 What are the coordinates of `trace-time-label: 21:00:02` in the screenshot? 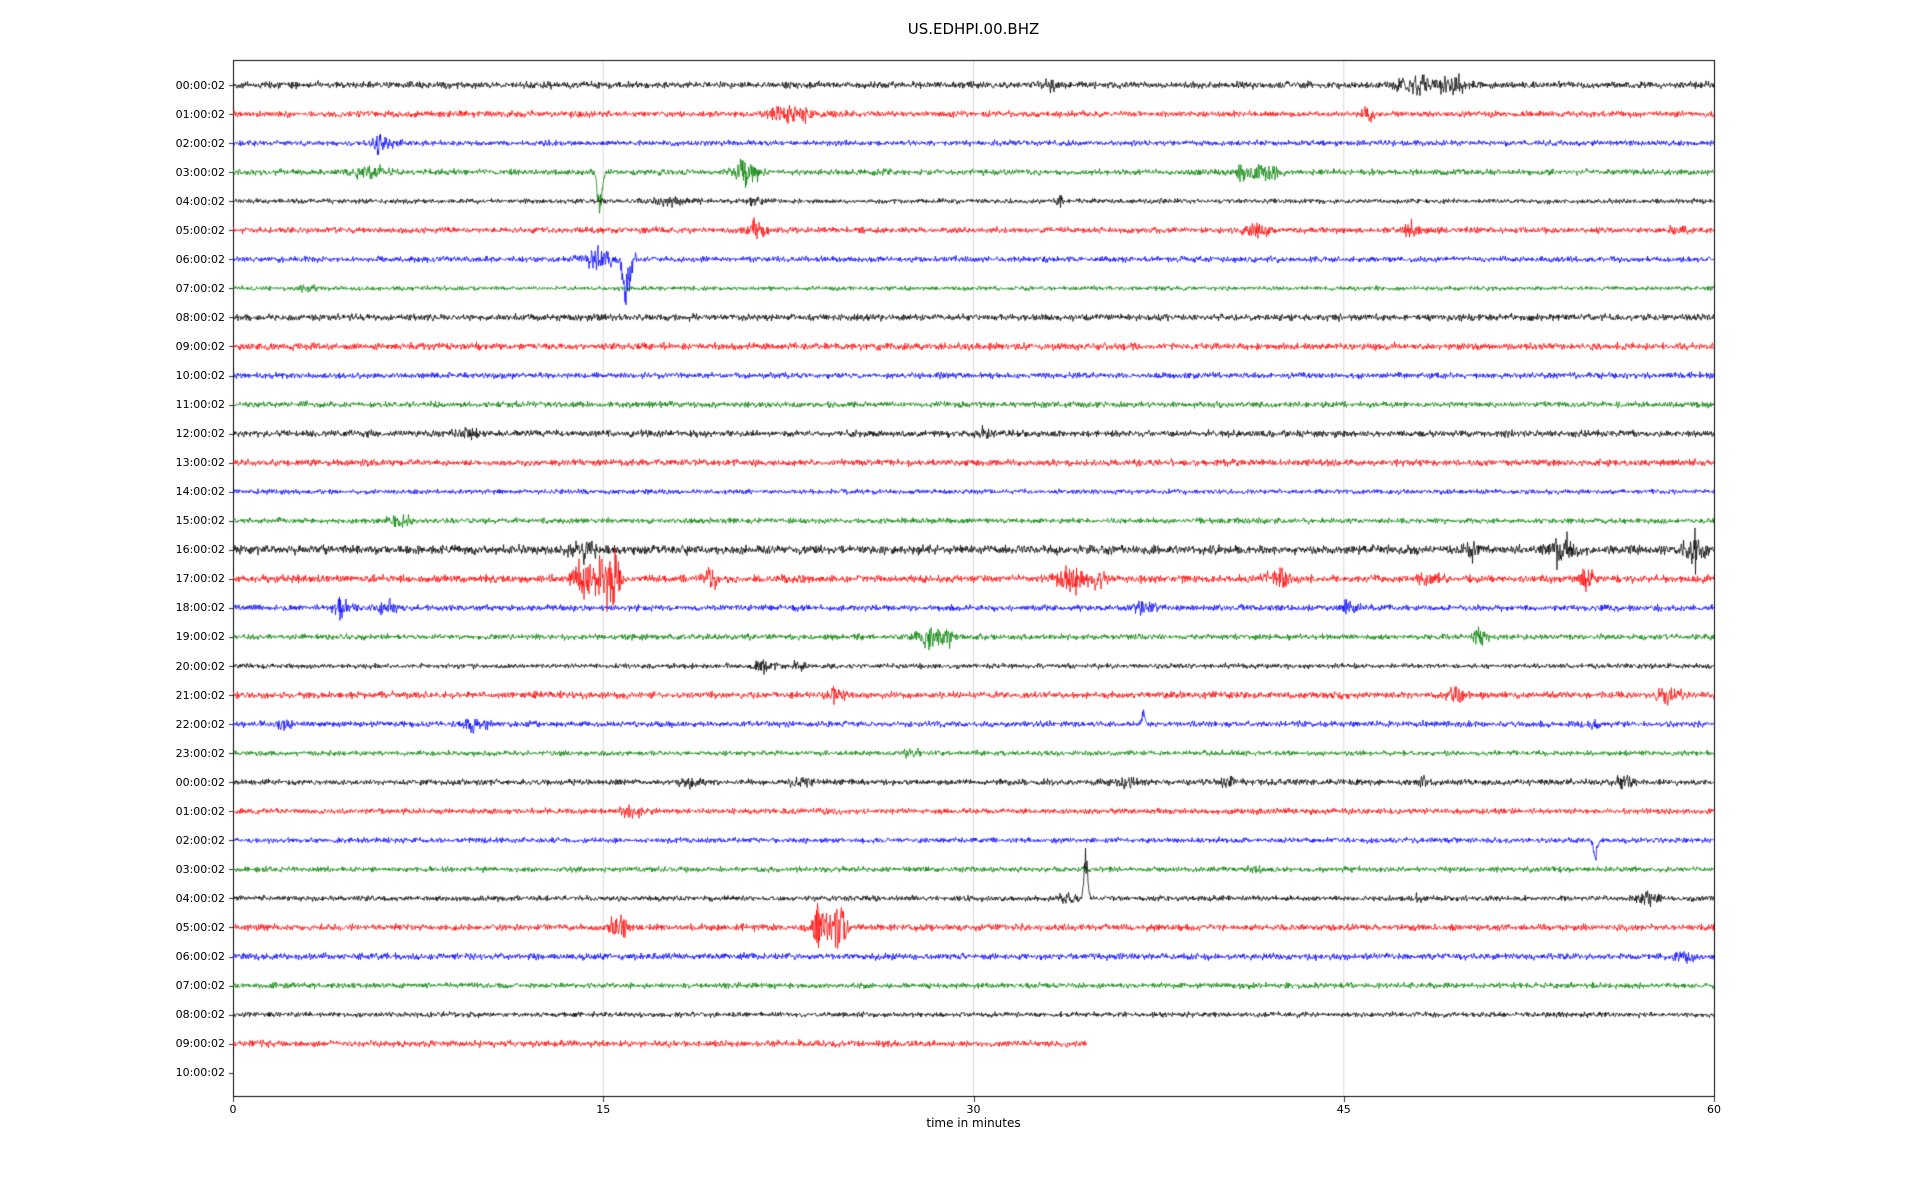 It's located at (200, 695).